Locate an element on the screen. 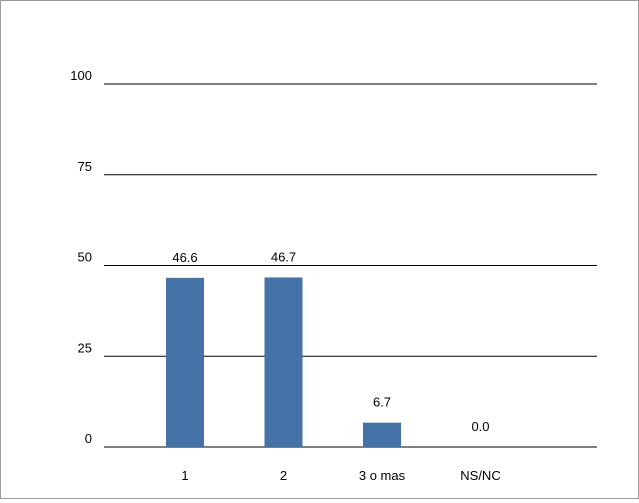 The width and height of the screenshot is (639, 503). x-tick-label-0: 1 is located at coordinates (184, 475).